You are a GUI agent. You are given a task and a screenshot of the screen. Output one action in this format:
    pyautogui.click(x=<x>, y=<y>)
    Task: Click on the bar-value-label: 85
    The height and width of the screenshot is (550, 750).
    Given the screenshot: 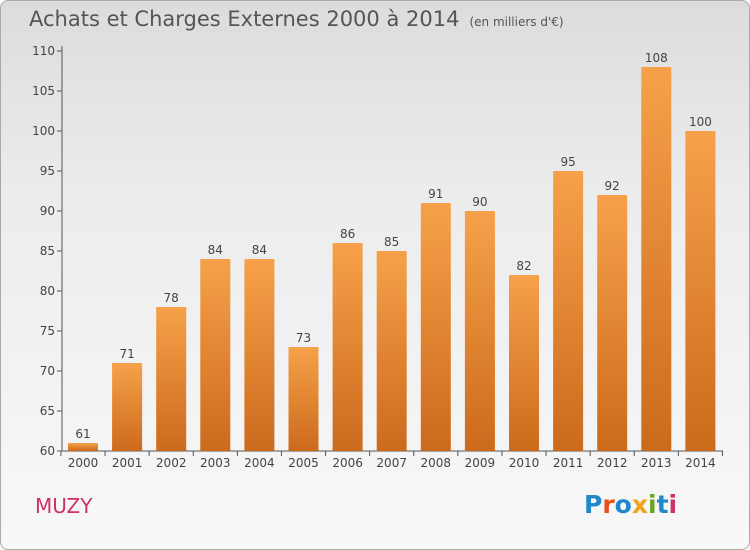 What is the action you would take?
    pyautogui.click(x=391, y=242)
    